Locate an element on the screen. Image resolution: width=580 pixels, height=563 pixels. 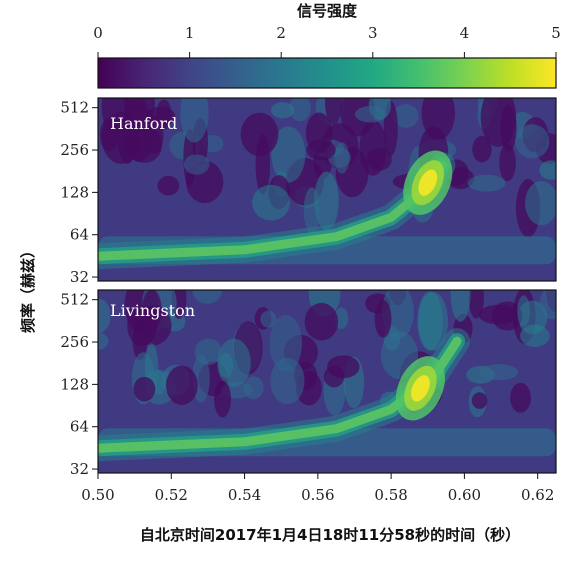
colorbar: 信号强度 0 1 2 3 4 5 is located at coordinates (327, 45).